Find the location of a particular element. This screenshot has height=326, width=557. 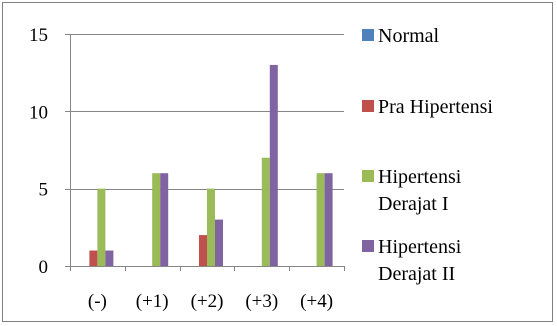

x-tick-label: (+2) is located at coordinates (207, 301).